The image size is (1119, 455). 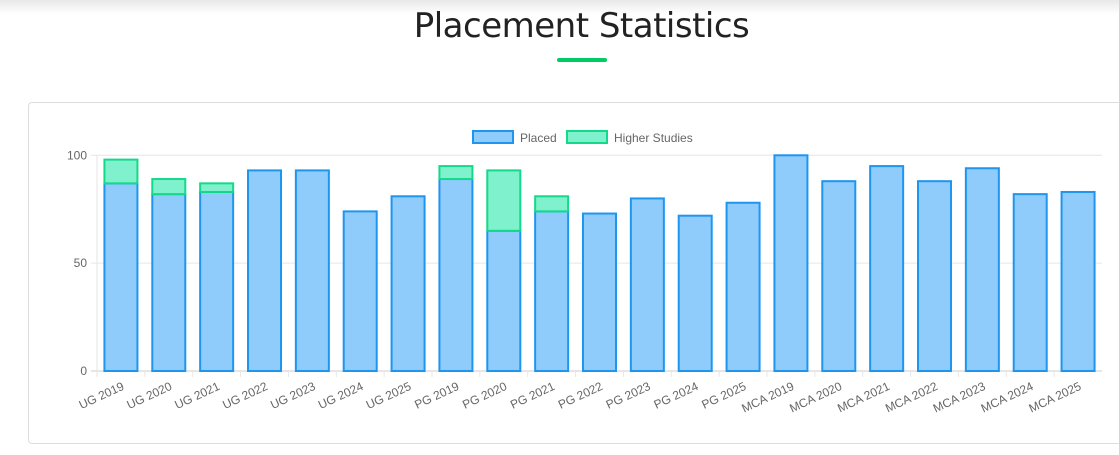 I want to click on x-tick-label: MCA 2023, so click(x=959, y=397).